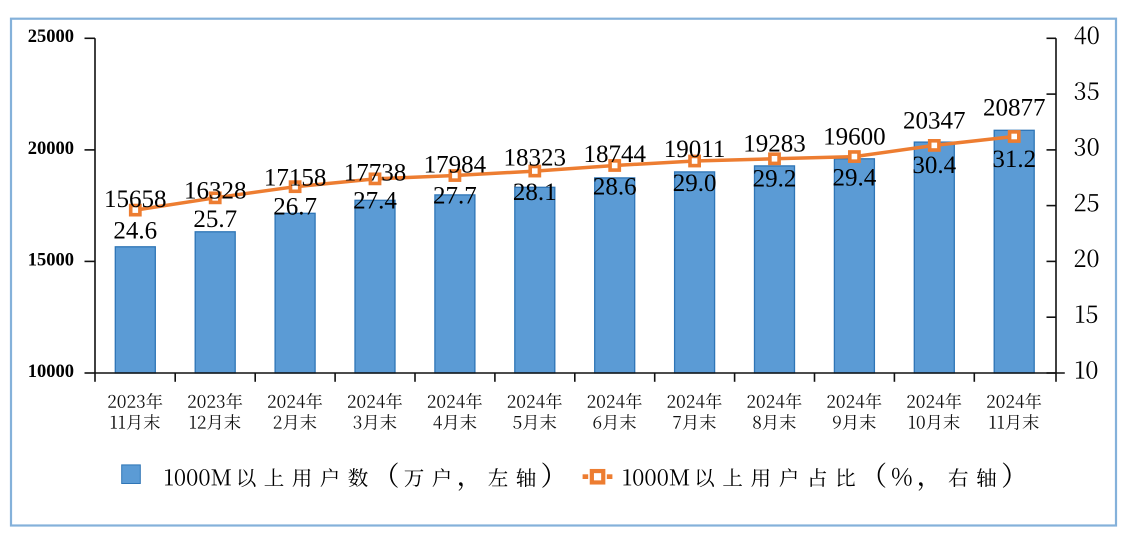 The image size is (1137, 545). What do you see at coordinates (695, 183) in the screenshot?
I see `svg-text: 29.0` at bounding box center [695, 183].